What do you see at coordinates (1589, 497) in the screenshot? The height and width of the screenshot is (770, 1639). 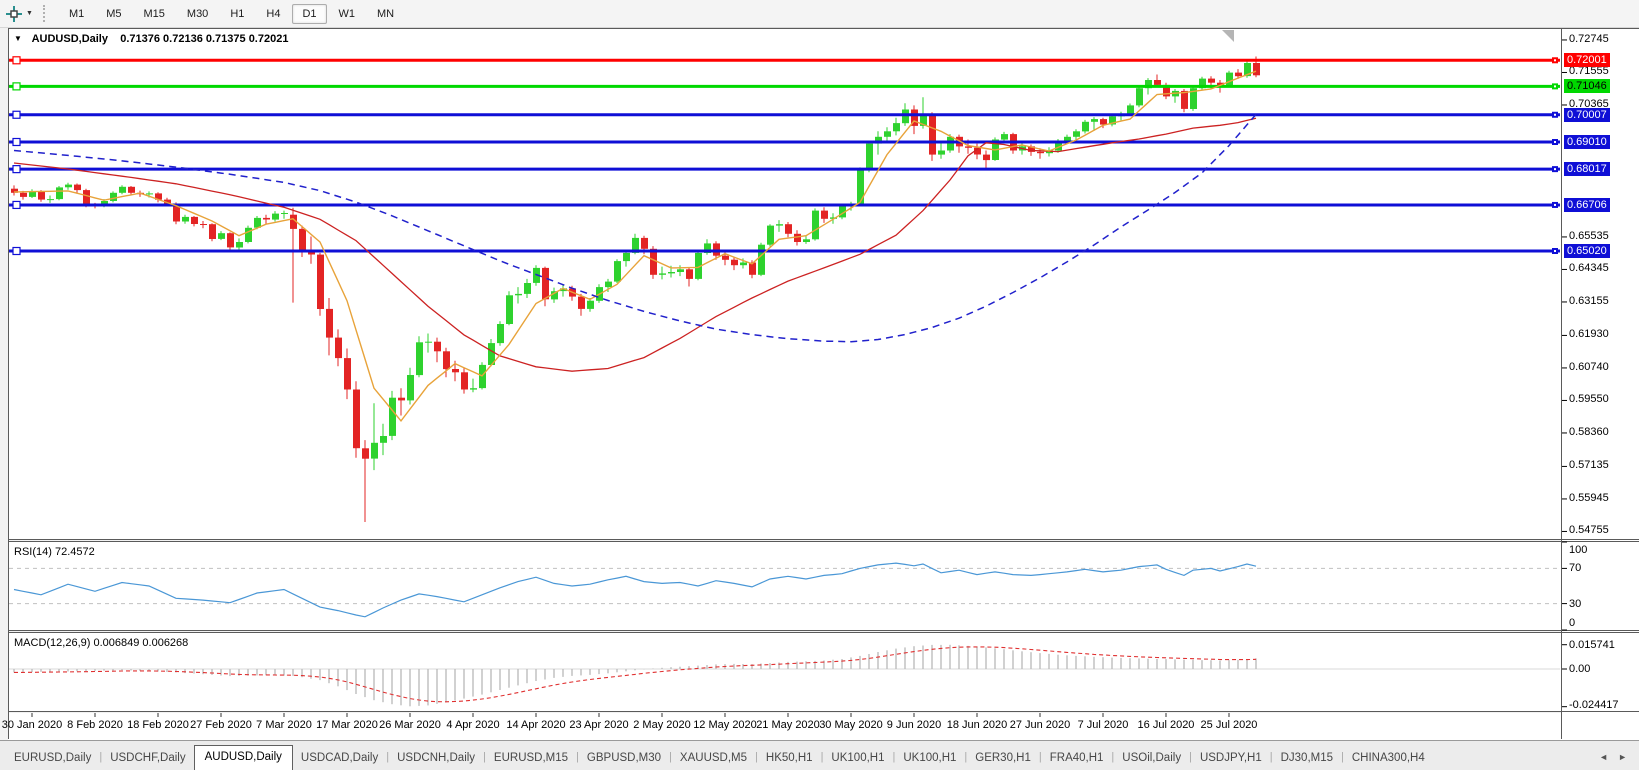 I see `price-axis-tick: 0.55945` at bounding box center [1589, 497].